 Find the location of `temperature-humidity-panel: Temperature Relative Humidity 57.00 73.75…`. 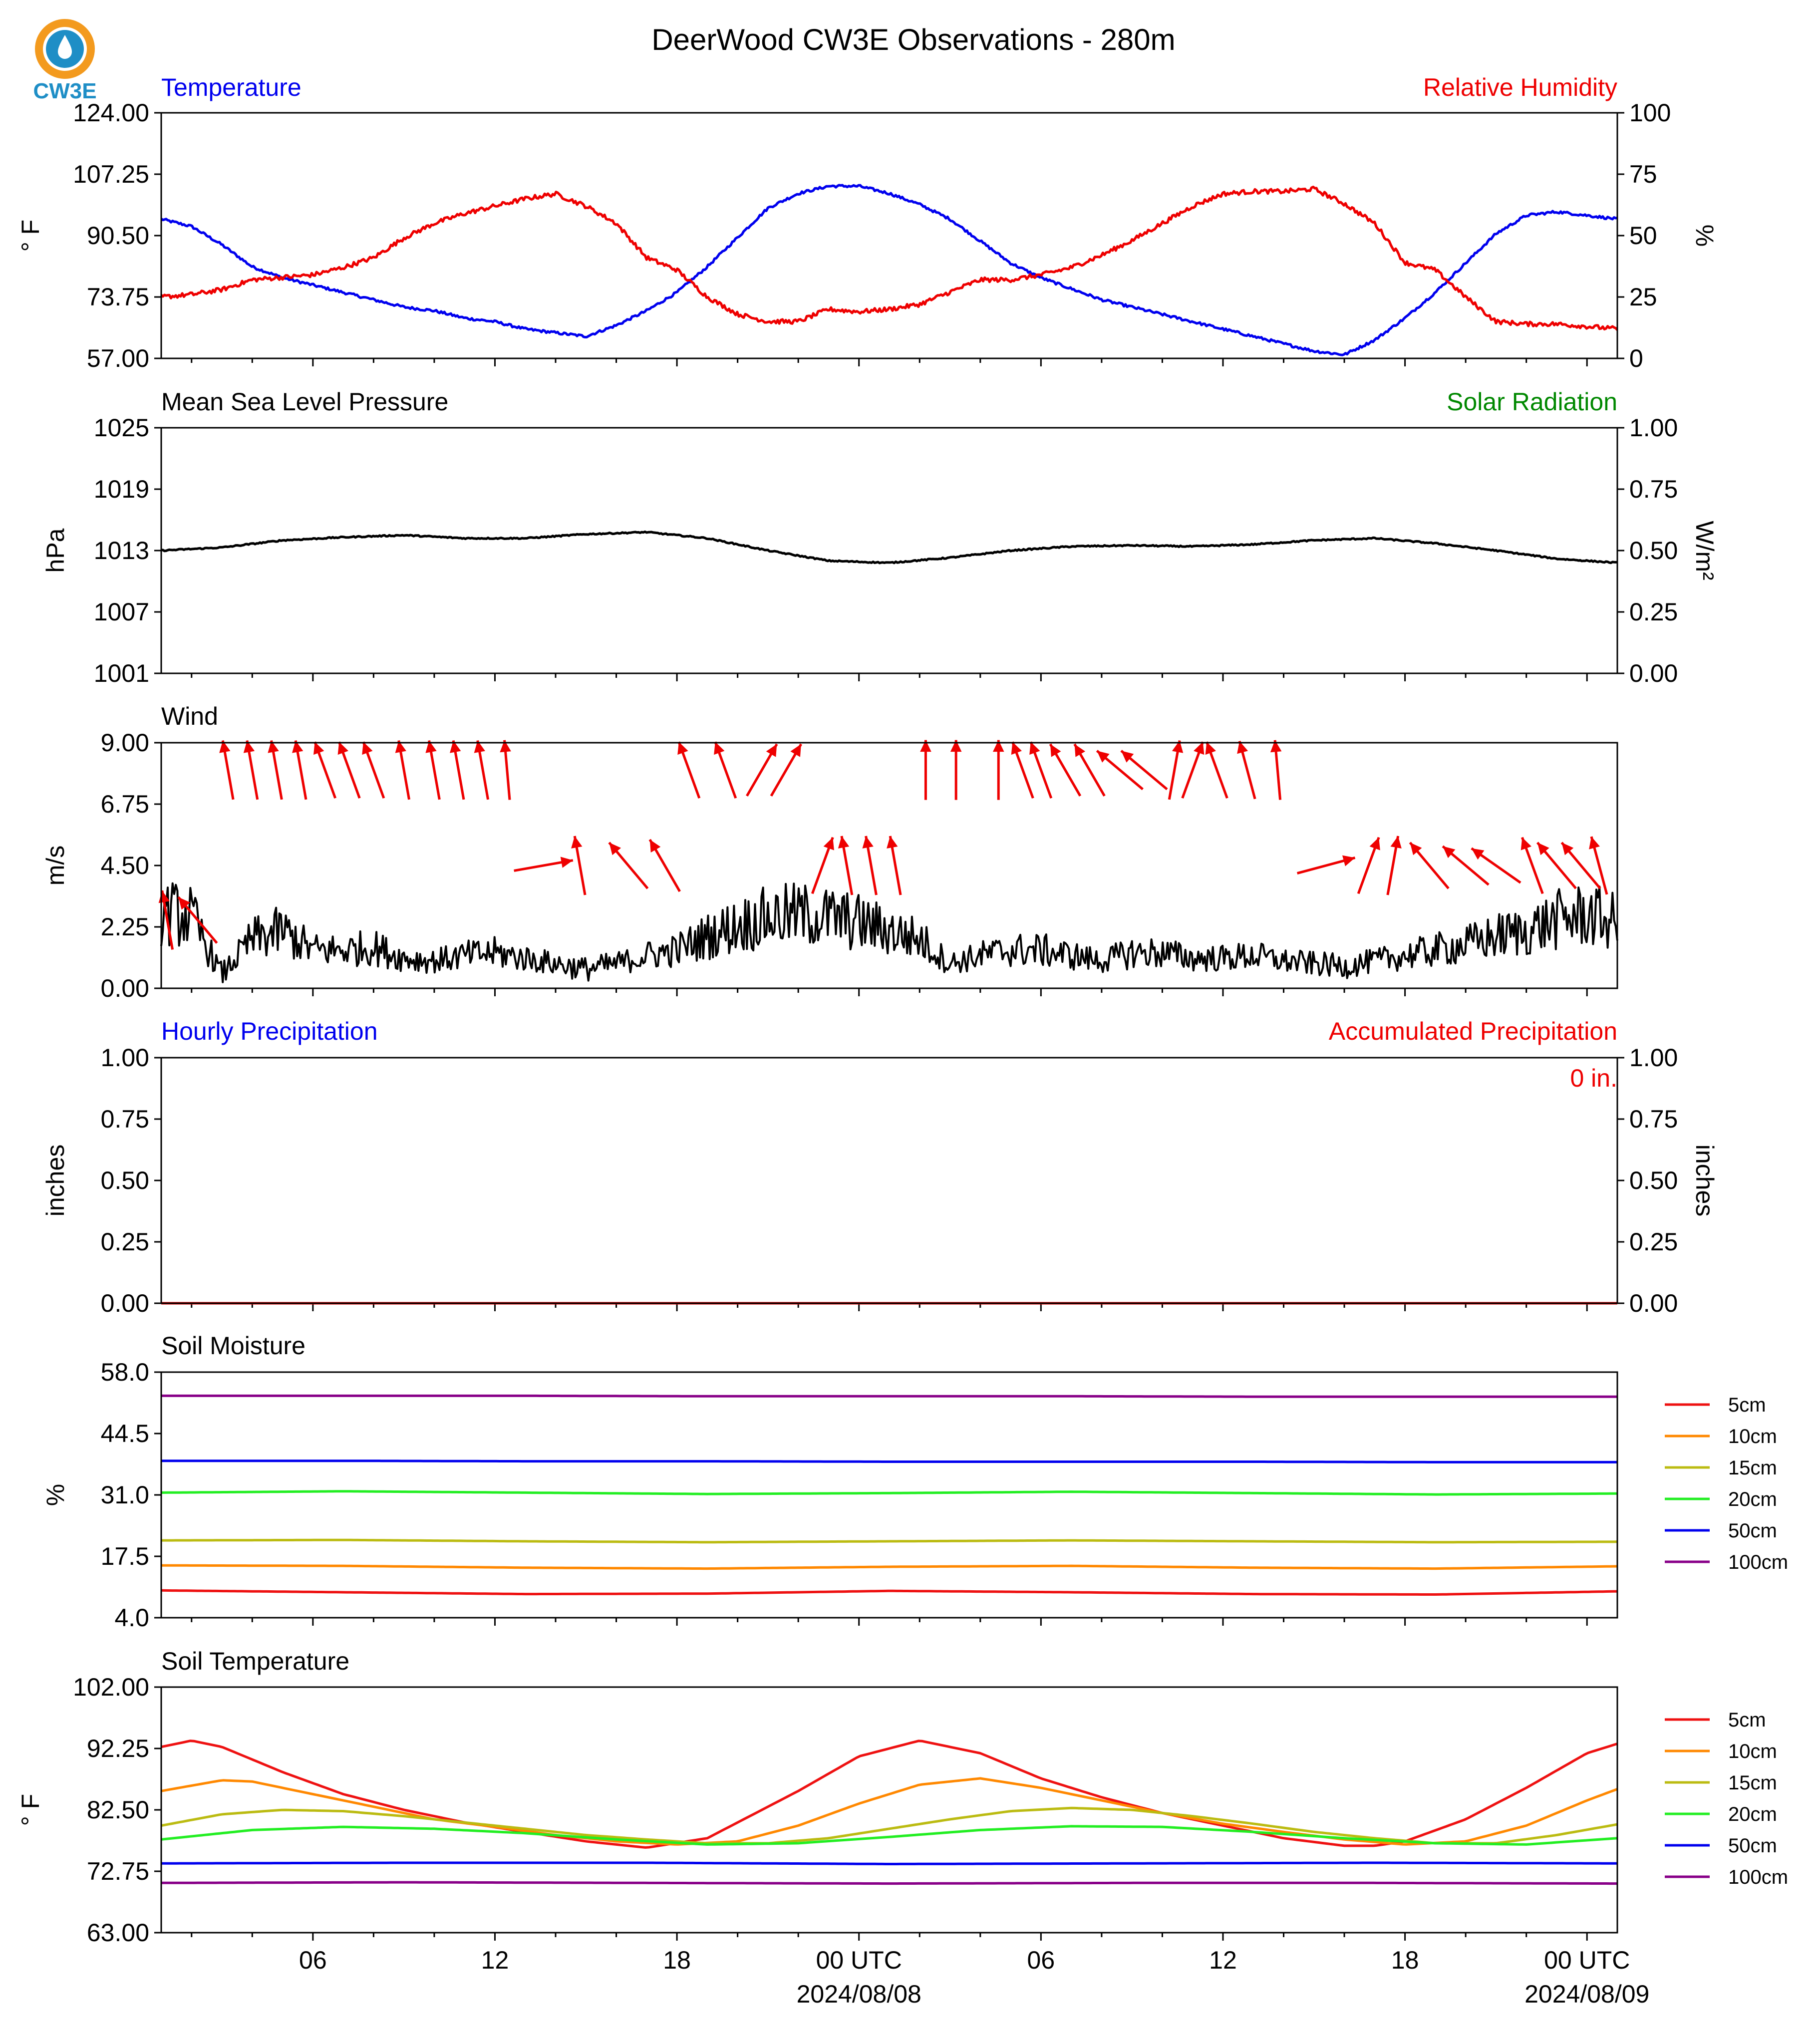

temperature-humidity-panel: Temperature Relative Humidity 57.00 73.75… is located at coordinates (867, 222).